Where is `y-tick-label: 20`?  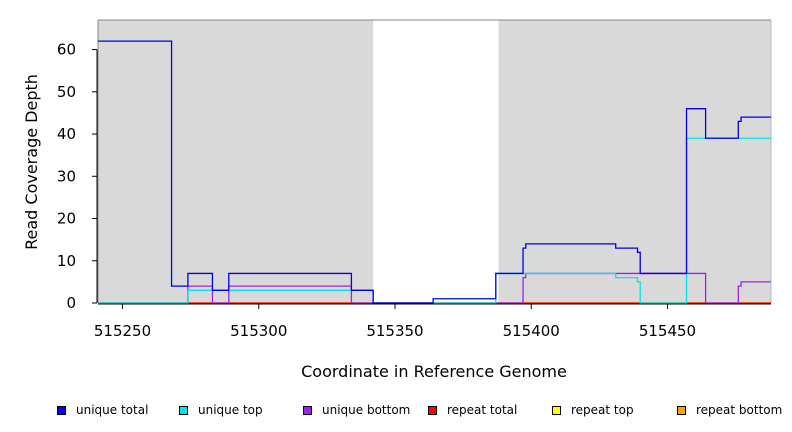
y-tick-label: 20 is located at coordinates (66, 219).